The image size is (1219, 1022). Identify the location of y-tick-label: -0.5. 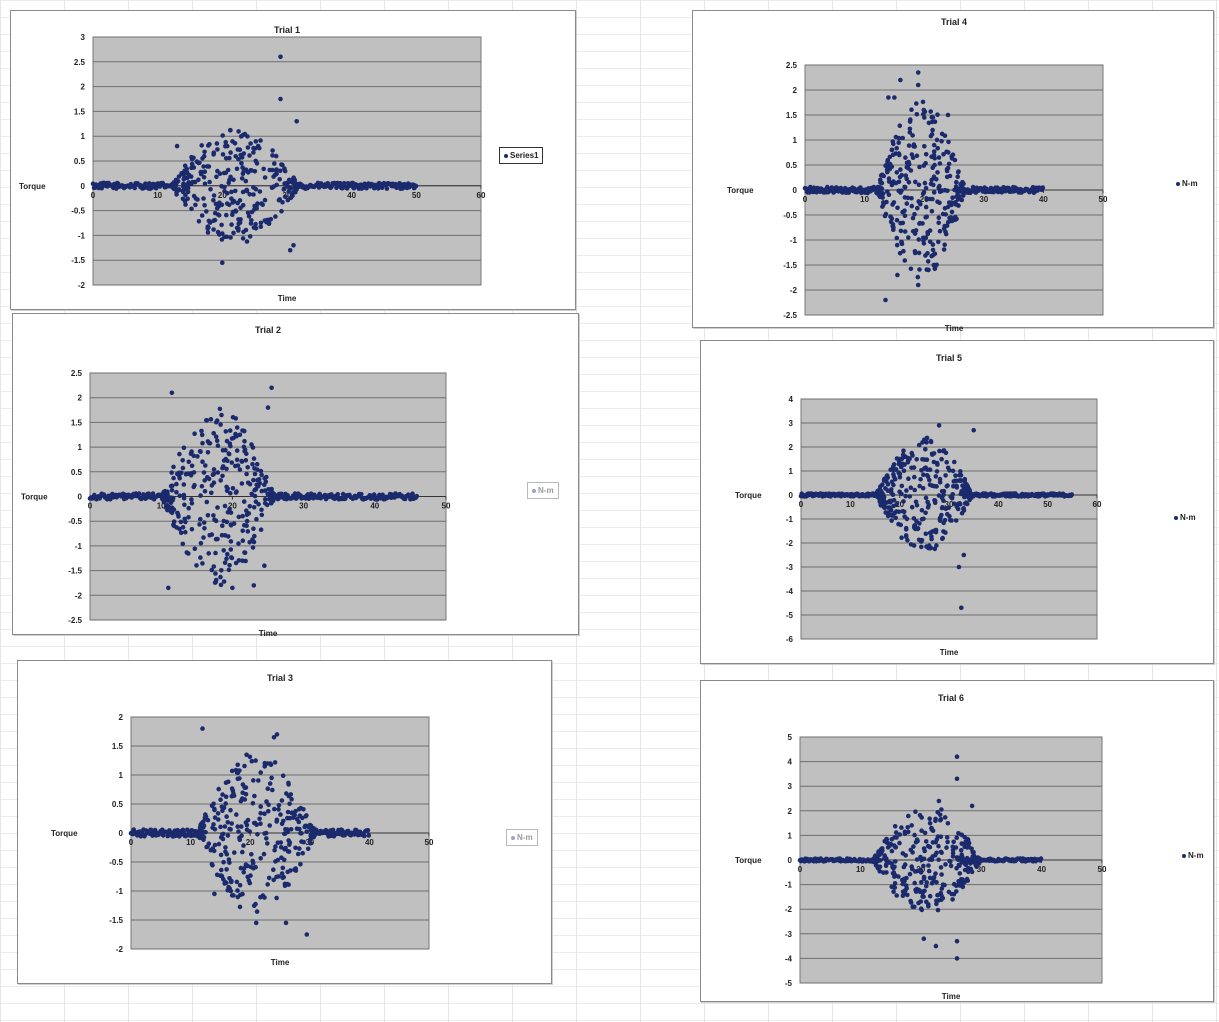
(75, 521).